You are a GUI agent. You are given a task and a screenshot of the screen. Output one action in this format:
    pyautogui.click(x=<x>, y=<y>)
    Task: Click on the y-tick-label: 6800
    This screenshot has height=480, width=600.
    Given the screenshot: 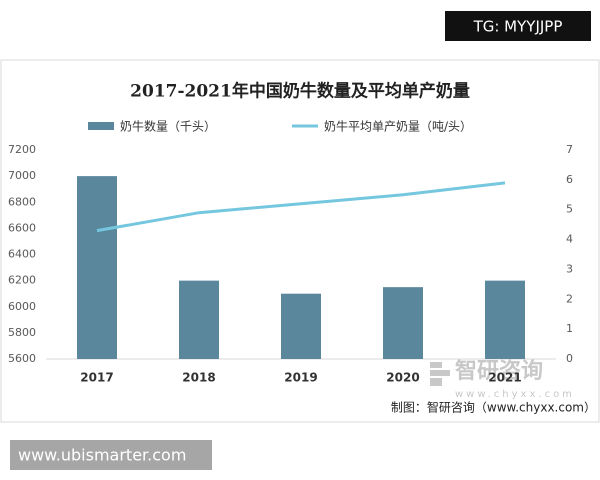 What is the action you would take?
    pyautogui.click(x=22, y=201)
    